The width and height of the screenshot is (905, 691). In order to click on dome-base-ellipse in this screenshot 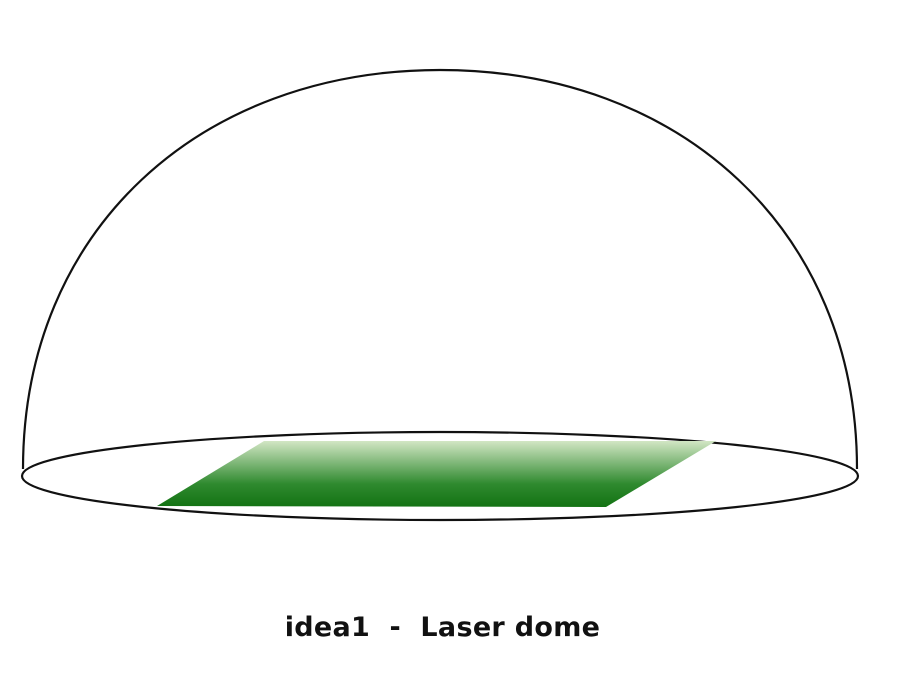, I will do `click(440, 476)`.